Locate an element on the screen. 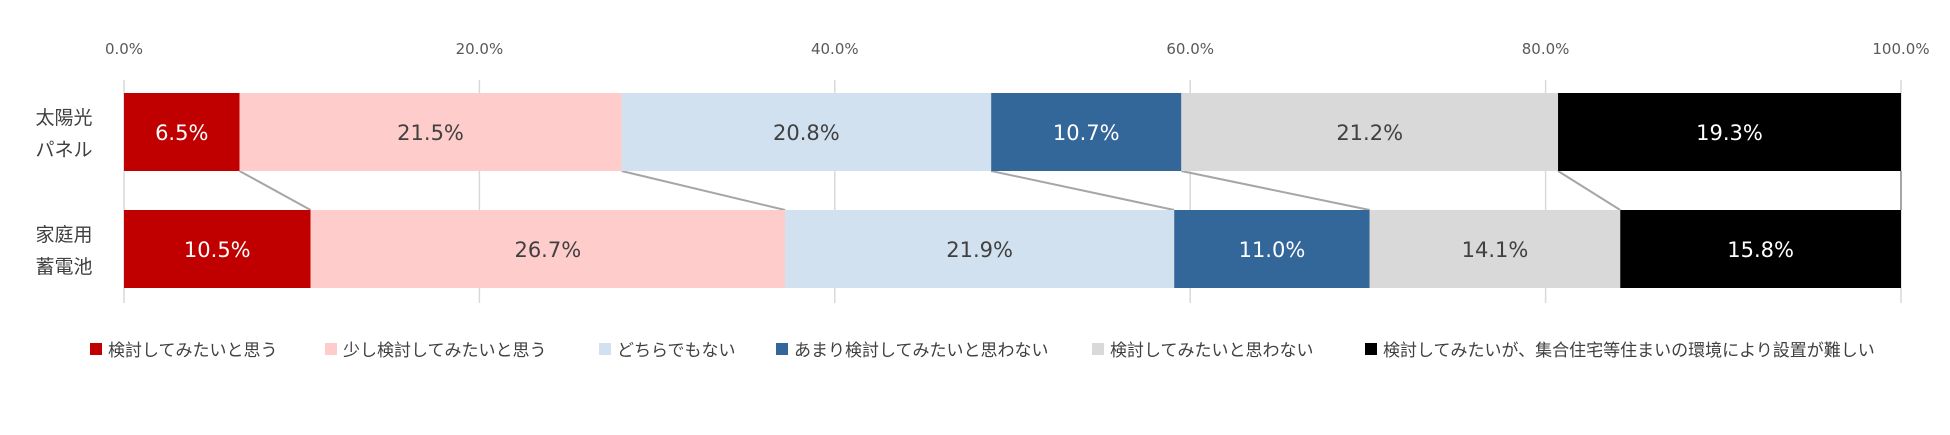 The width and height of the screenshot is (1950, 435). data-label: 21.9% is located at coordinates (979, 250).